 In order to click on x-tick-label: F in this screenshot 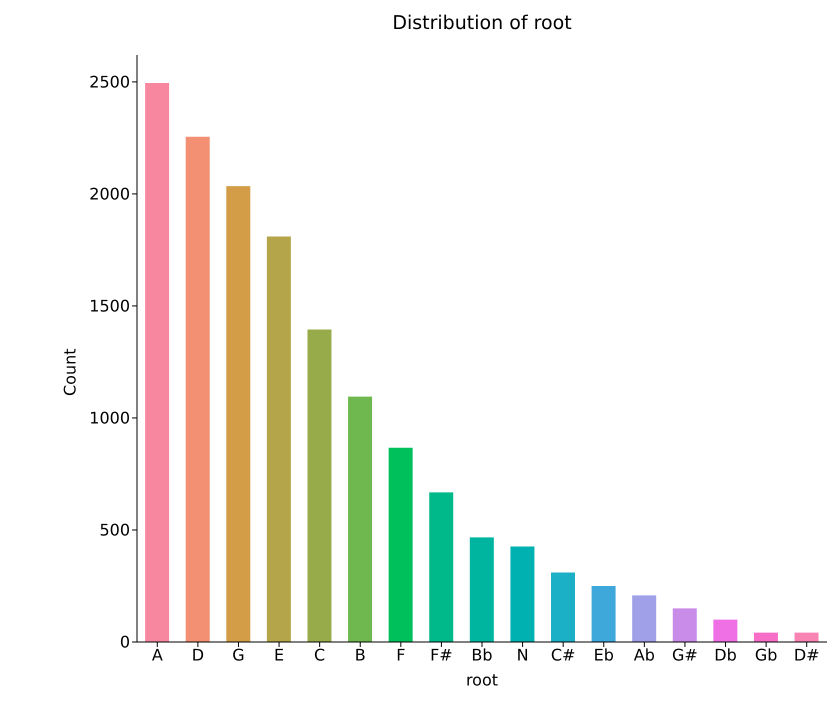, I will do `click(401, 654)`.